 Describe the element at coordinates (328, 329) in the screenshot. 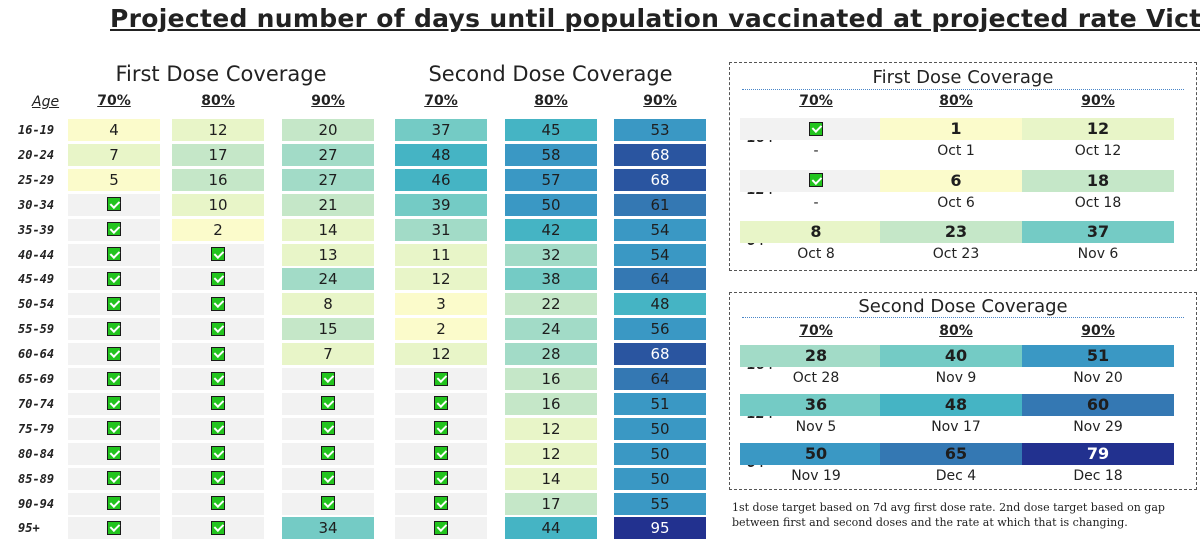

I see `table-cell: 15` at that location.